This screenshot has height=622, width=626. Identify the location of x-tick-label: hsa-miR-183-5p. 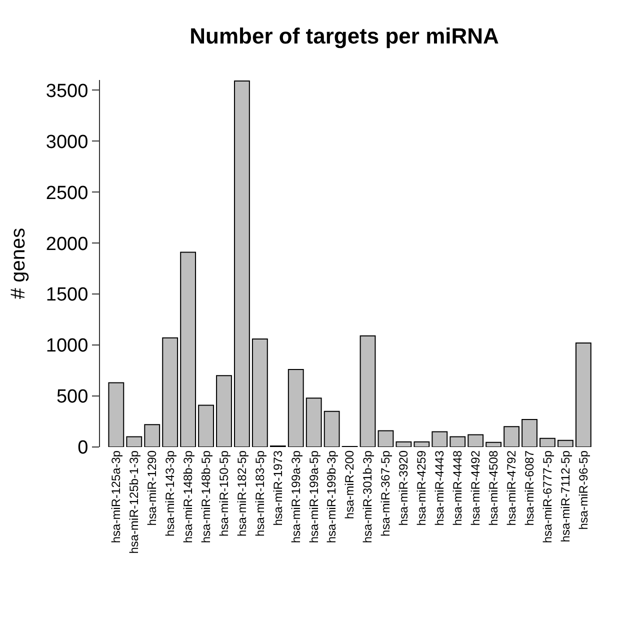
(259, 493).